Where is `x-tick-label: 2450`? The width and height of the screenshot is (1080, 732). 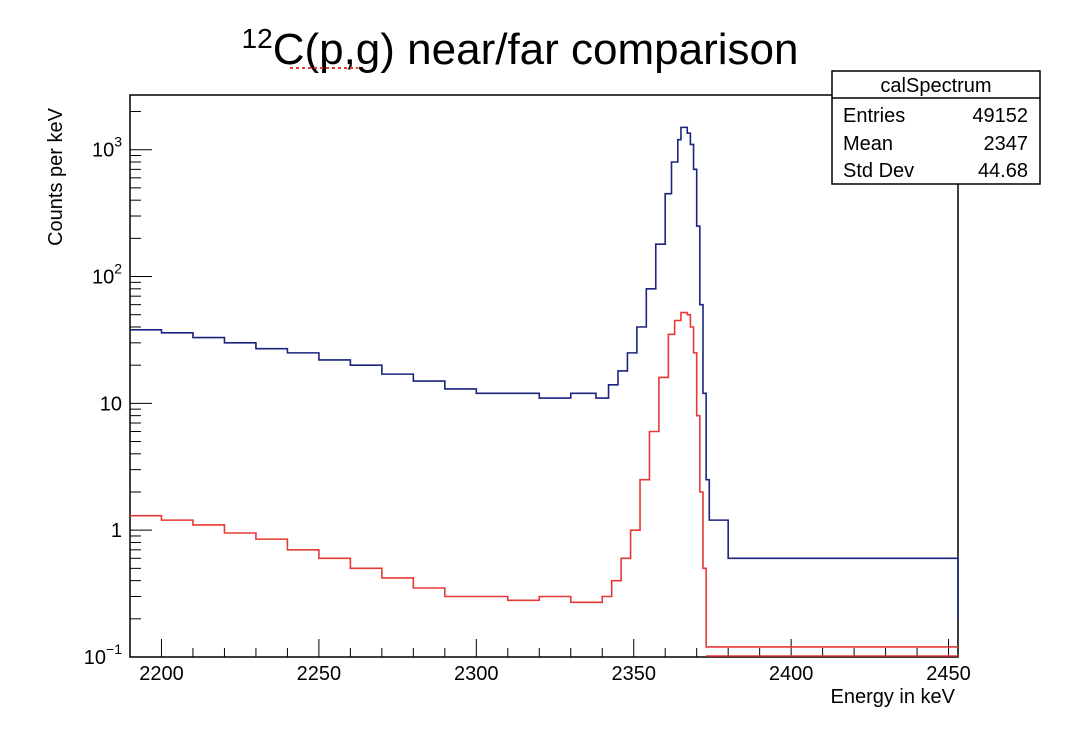
x-tick-label: 2450 is located at coordinates (948, 674).